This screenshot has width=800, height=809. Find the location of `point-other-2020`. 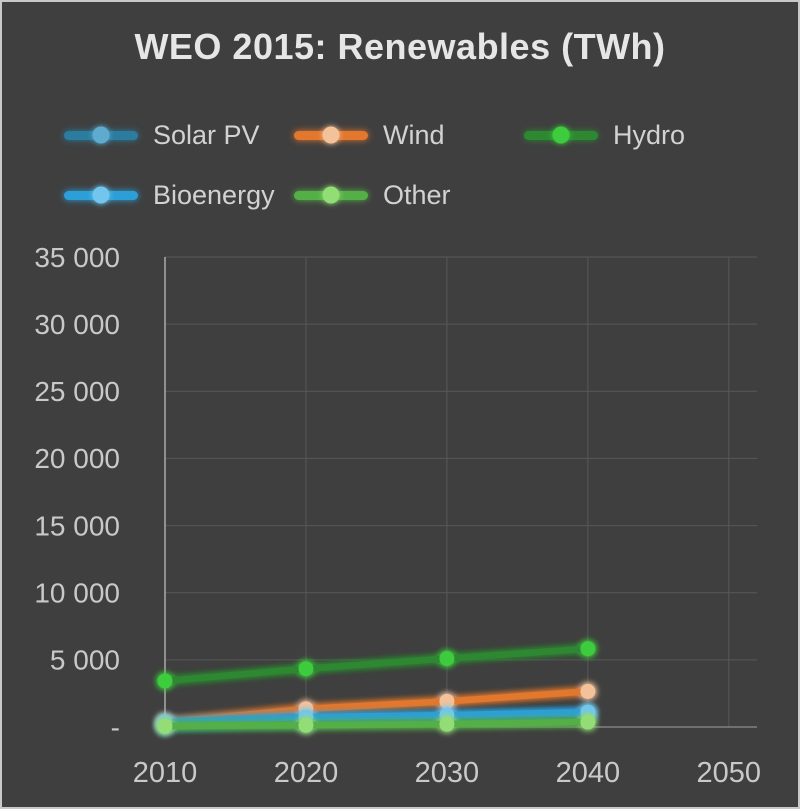

point-other-2020 is located at coordinates (306, 725).